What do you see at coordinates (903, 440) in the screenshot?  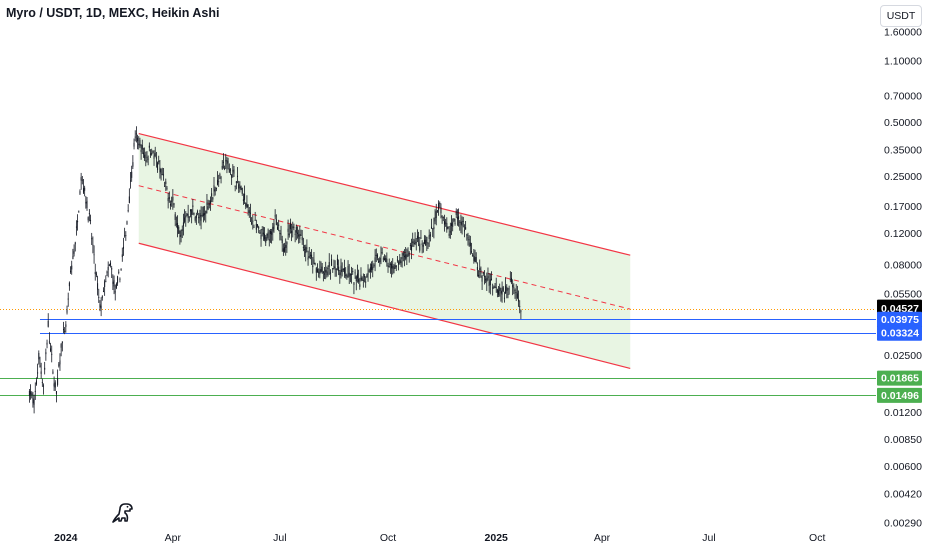 I see `y-tick-label: 0.00850` at bounding box center [903, 440].